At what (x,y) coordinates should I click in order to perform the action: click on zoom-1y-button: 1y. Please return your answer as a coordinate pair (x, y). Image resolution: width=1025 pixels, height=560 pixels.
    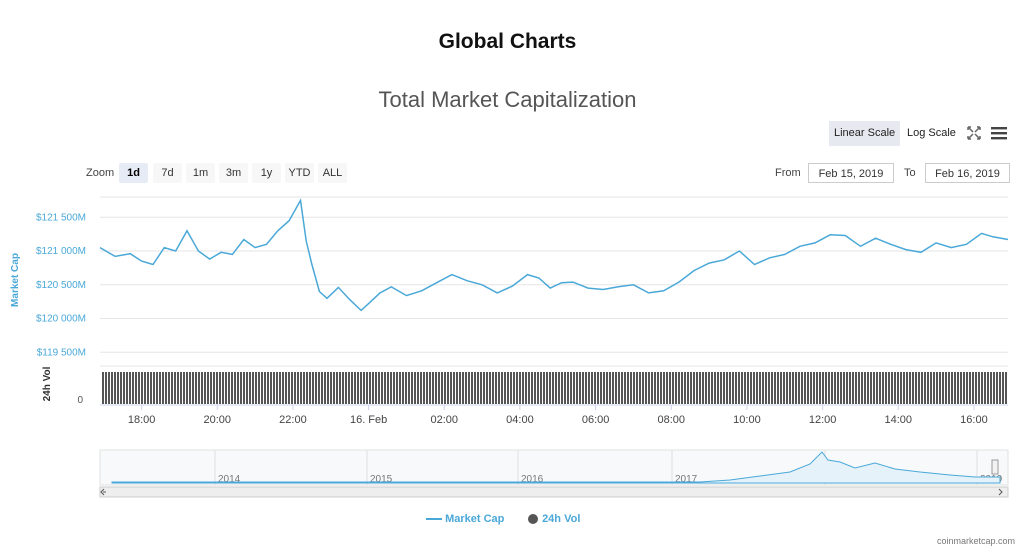
    Looking at the image, I should click on (266, 173).